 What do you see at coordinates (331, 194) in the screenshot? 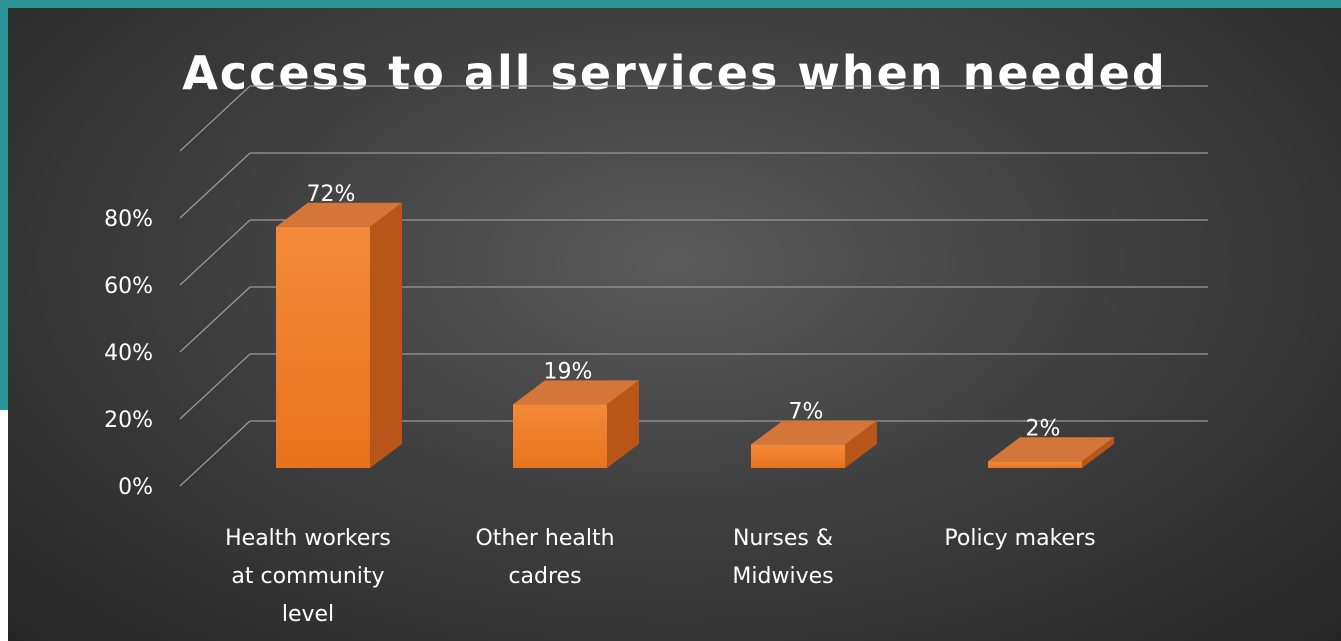
I see `data-label: 72%` at bounding box center [331, 194].